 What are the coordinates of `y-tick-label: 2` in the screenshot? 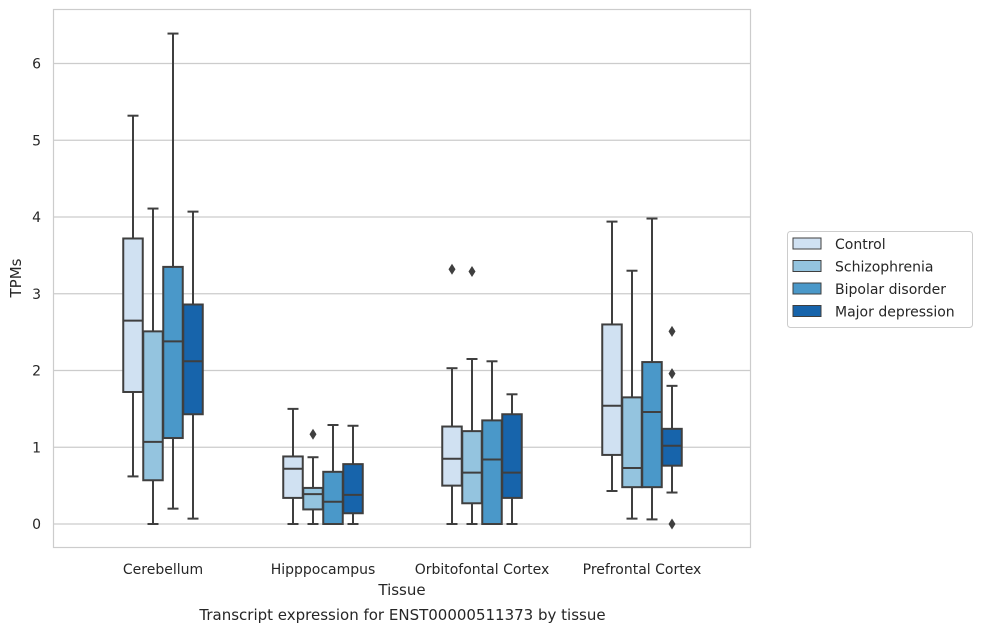 It's located at (36, 372).